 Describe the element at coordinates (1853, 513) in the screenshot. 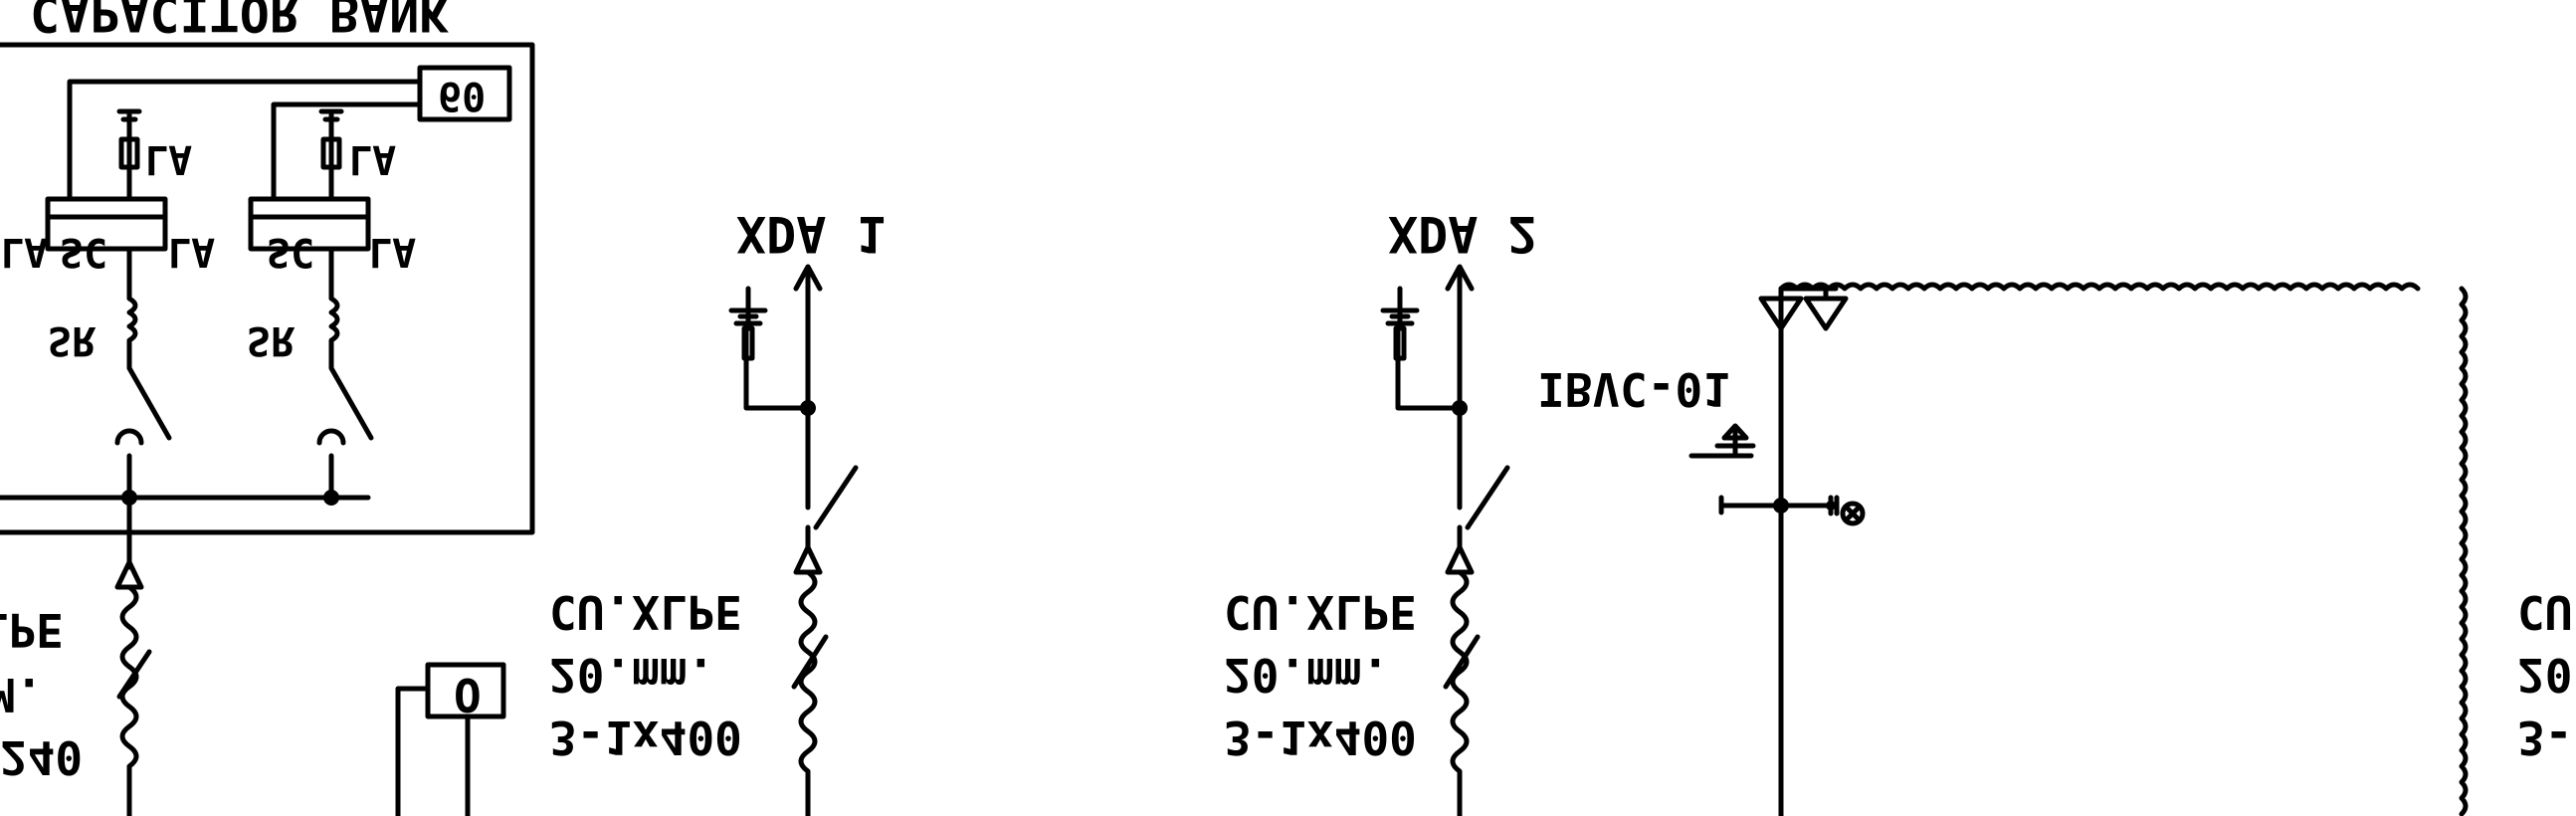

I see `indicator-lamp` at that location.